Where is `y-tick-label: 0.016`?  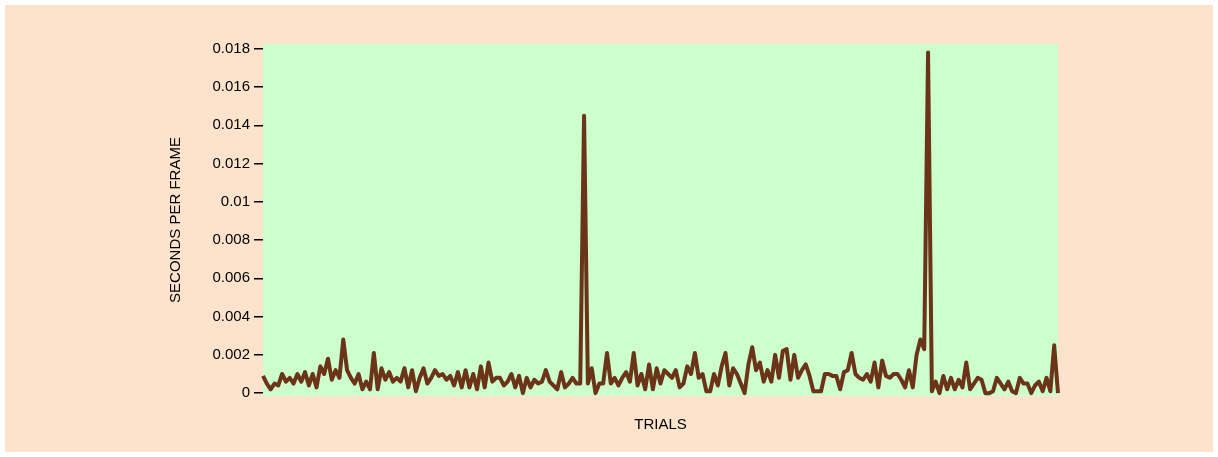 y-tick-label: 0.016 is located at coordinates (231, 86).